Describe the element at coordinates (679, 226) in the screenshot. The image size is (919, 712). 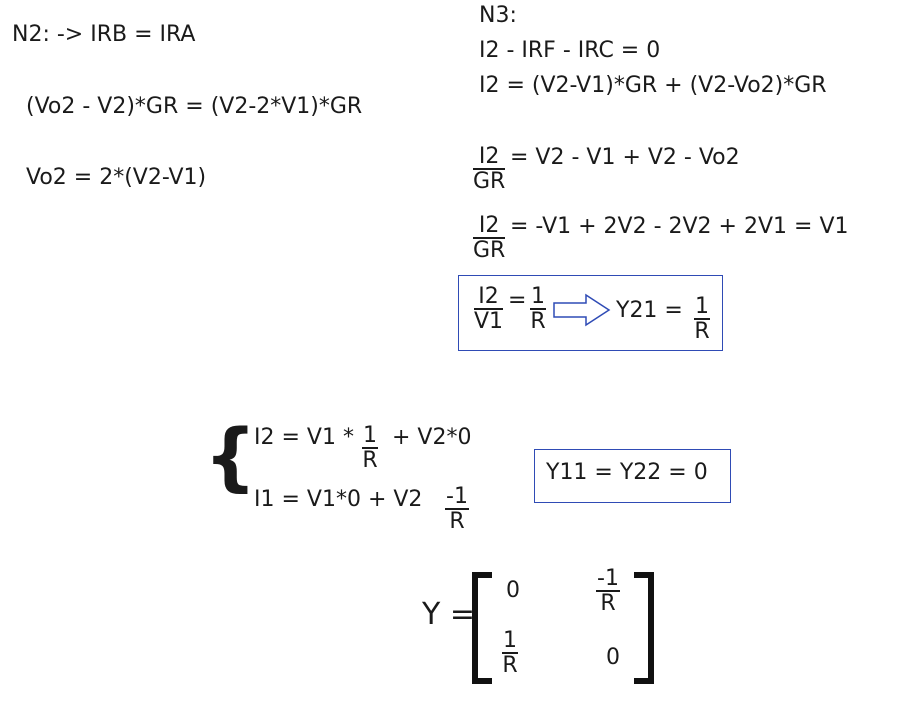
I see `n3-fraction-2-rhs: = -V1 + 2V2 - 2V2 + 2V1 = V1` at that location.